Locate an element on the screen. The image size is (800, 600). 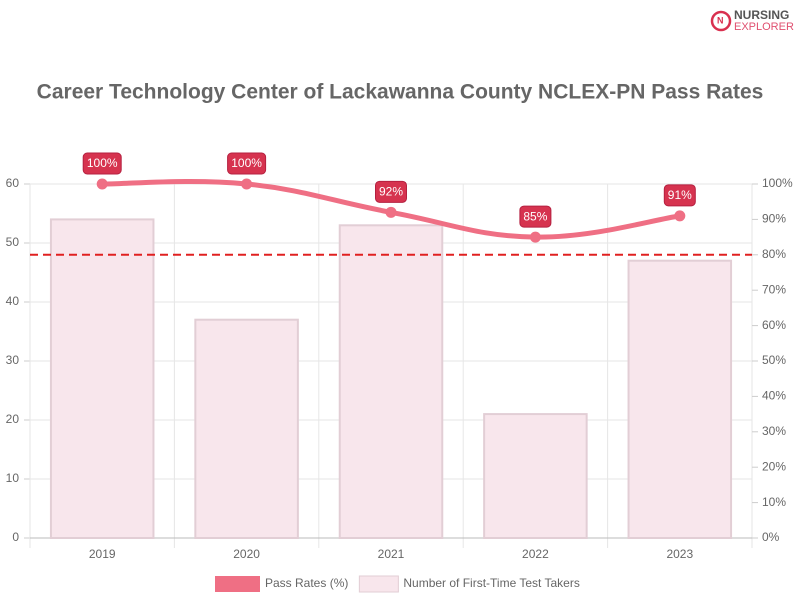
x-tick-label: 2022 is located at coordinates (535, 554).